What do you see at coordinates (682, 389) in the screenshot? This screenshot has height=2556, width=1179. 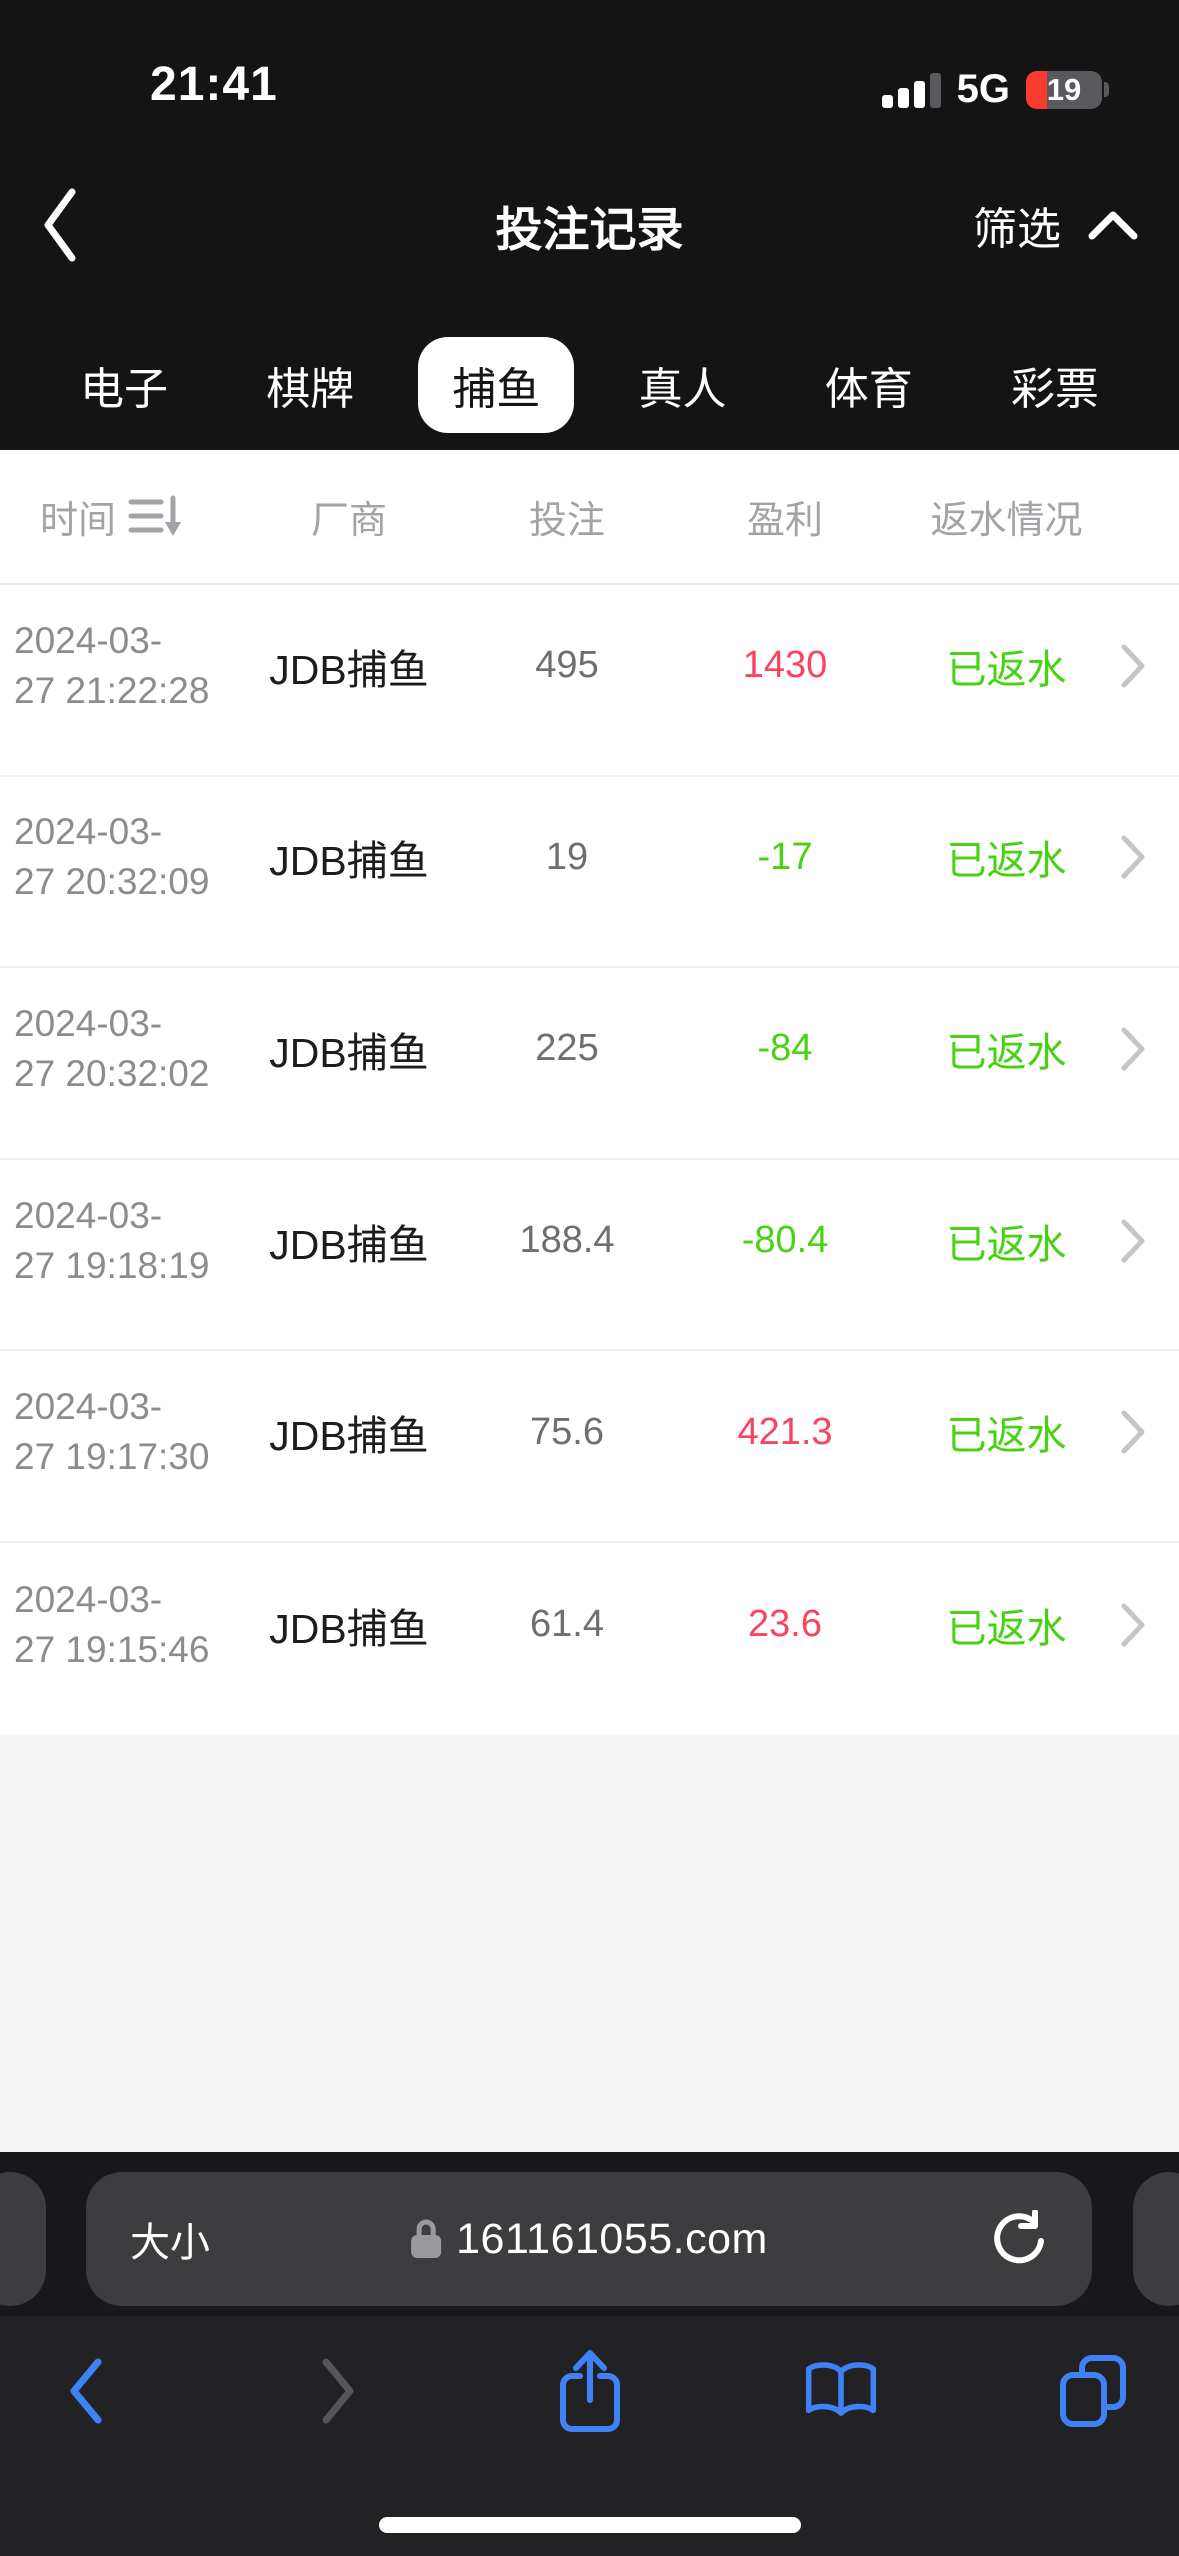 I see `category-tab: 真人` at bounding box center [682, 389].